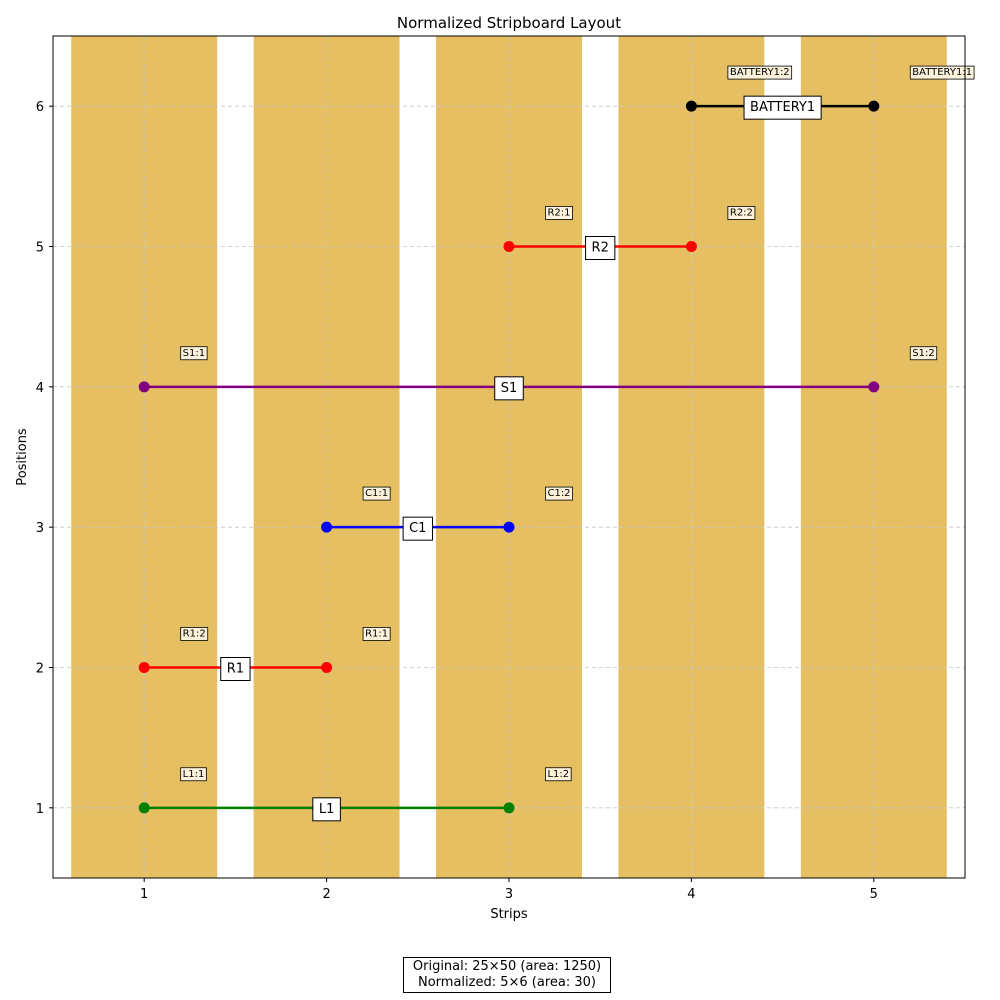  I want to click on pin-label-text: S1:2, so click(923, 353).